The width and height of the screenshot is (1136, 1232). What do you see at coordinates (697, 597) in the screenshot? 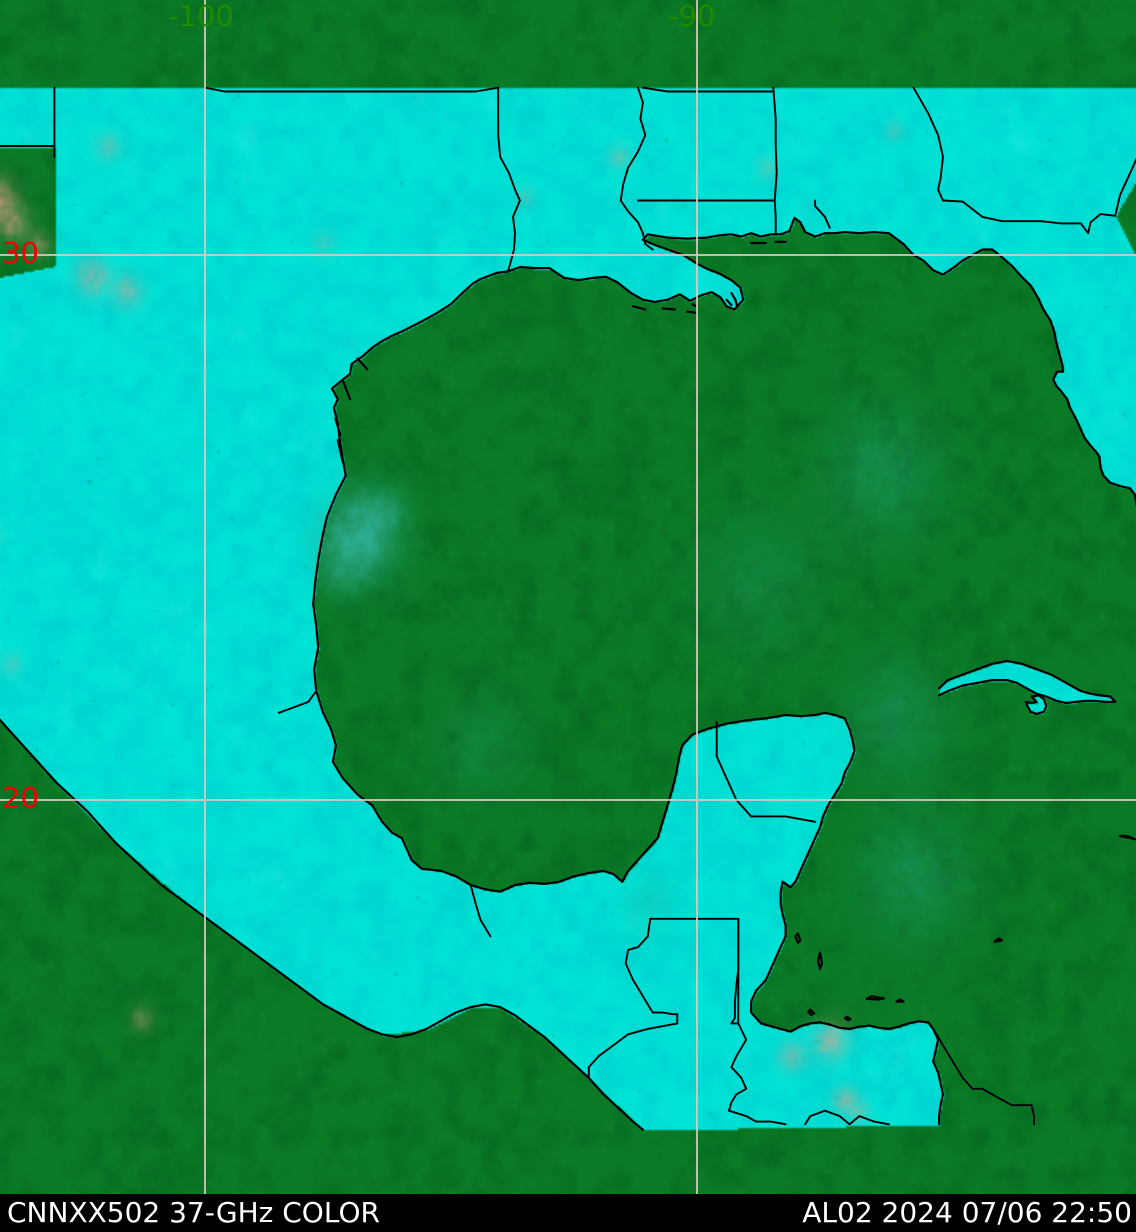
I see `meridian-90w` at bounding box center [697, 597].